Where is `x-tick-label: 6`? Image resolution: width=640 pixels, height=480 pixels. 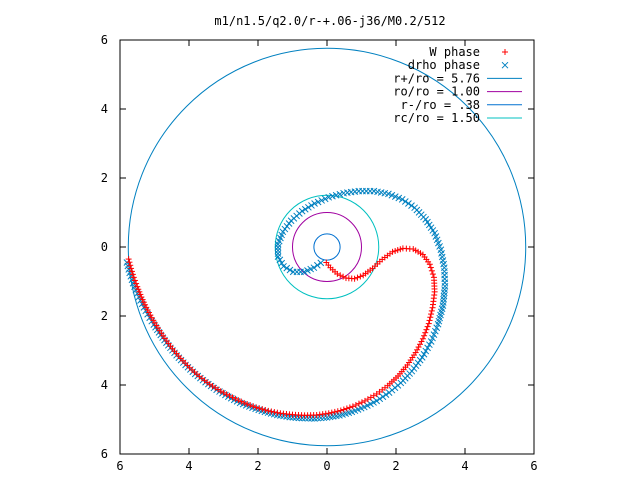 x-tick-label: 6 is located at coordinates (533, 466).